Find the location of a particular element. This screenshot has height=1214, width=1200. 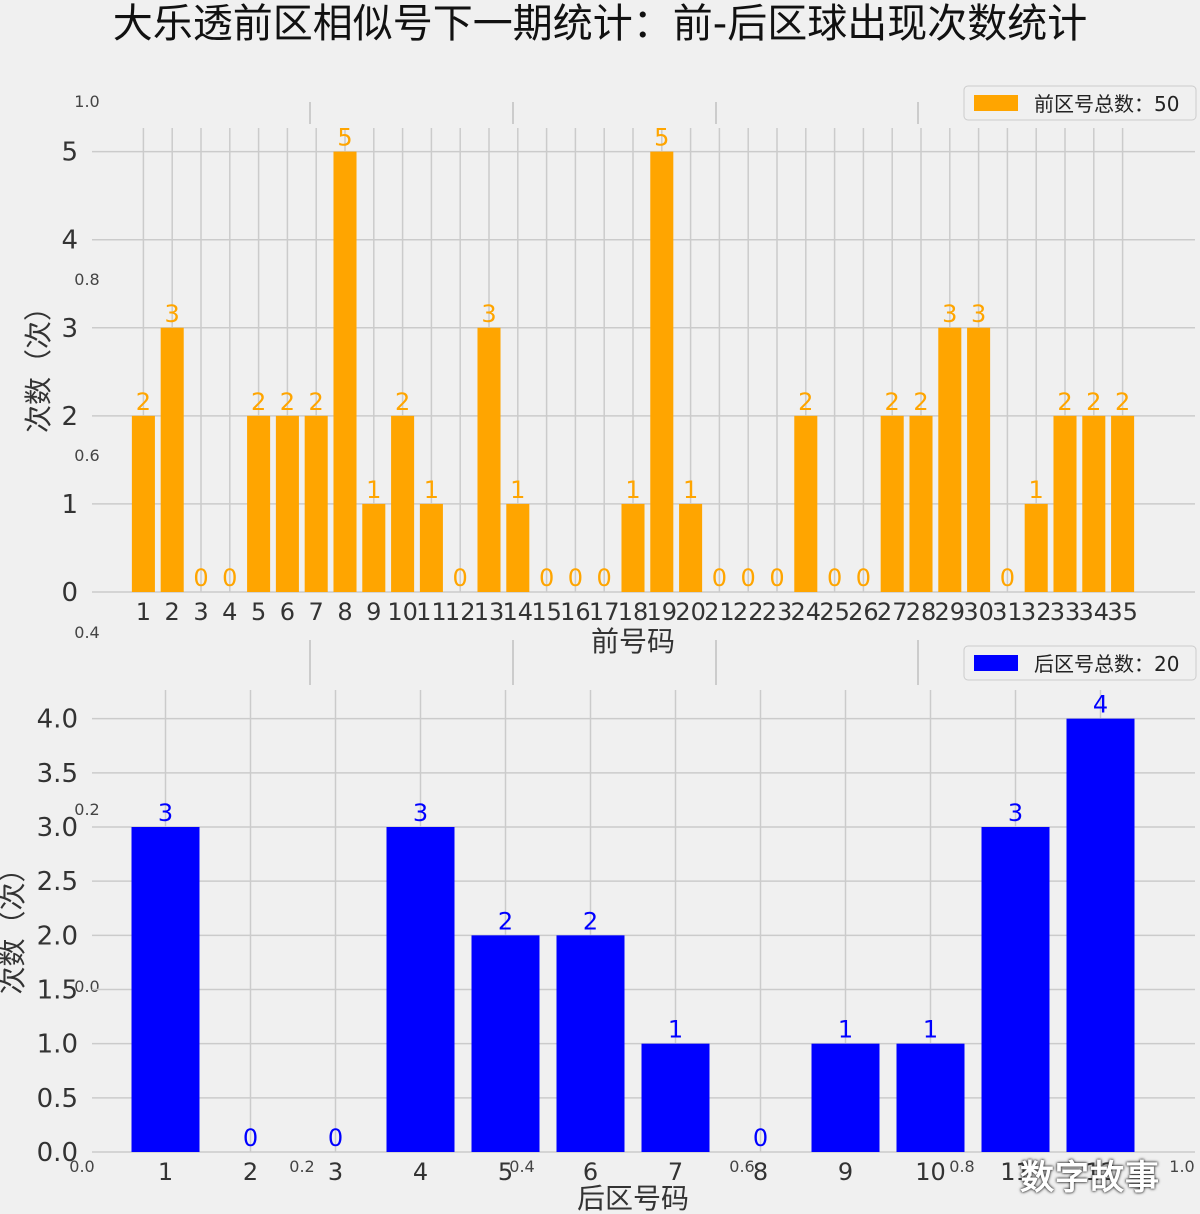

x-tick-label: 9 is located at coordinates (845, 1172).